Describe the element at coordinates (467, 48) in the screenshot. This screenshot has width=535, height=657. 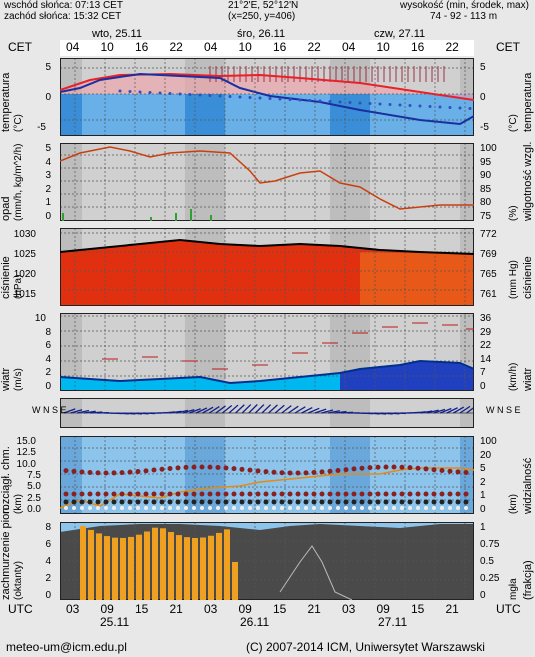
I see `top-night-cell` at that location.